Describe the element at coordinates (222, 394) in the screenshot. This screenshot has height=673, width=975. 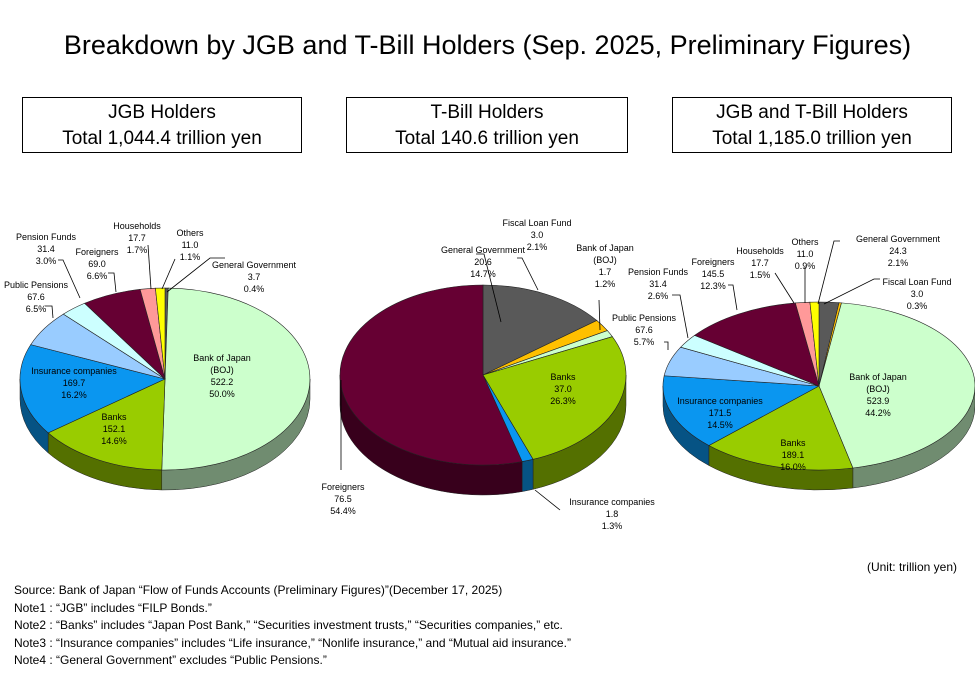
I see `label-pct: 50.0%` at that location.